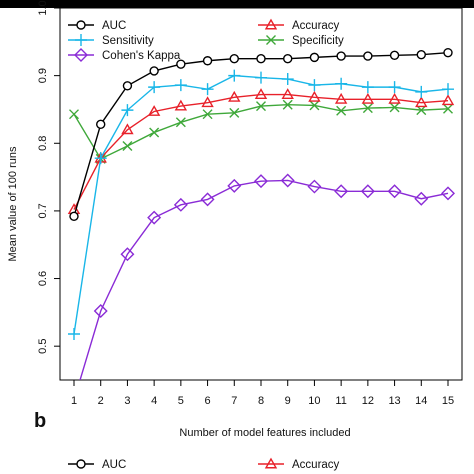 The image size is (474, 474). I want to click on x-tick-label: 7, so click(234, 401).